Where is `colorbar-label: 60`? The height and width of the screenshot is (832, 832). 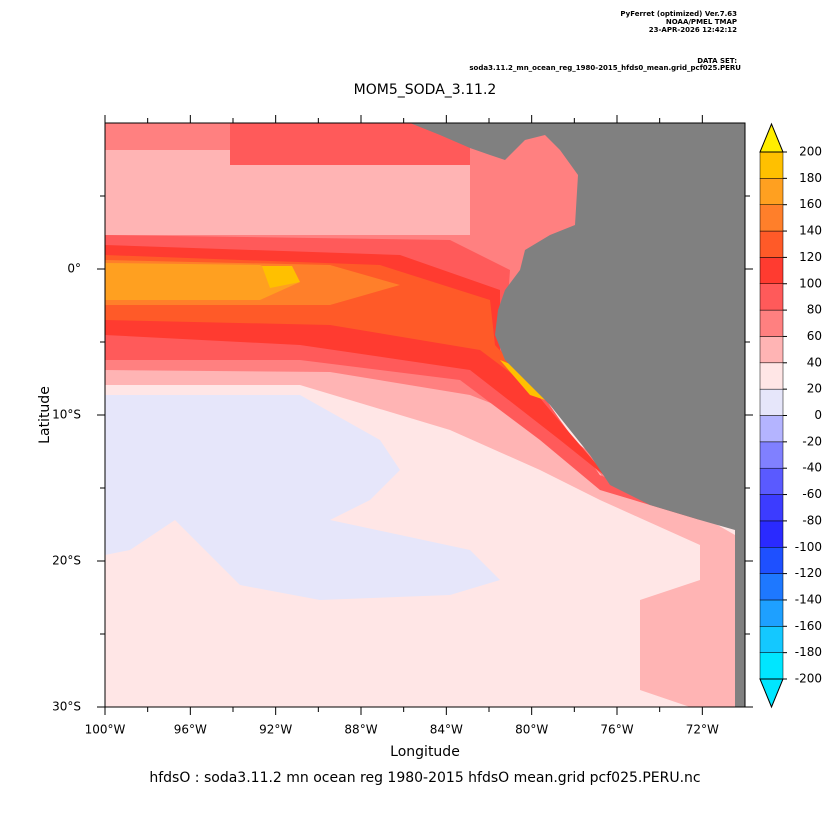
colorbar-label: 60 is located at coordinates (814, 336).